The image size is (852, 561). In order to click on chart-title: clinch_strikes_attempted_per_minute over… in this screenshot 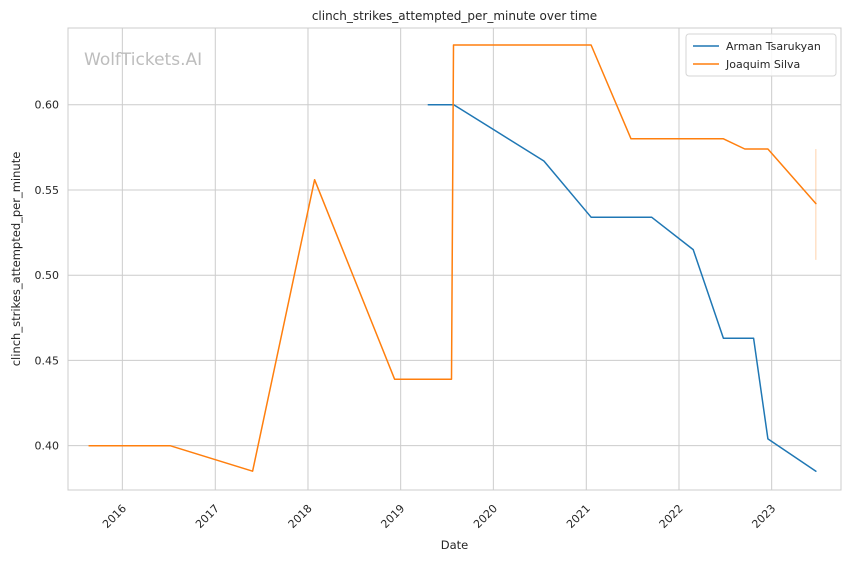, I will do `click(454, 16)`.